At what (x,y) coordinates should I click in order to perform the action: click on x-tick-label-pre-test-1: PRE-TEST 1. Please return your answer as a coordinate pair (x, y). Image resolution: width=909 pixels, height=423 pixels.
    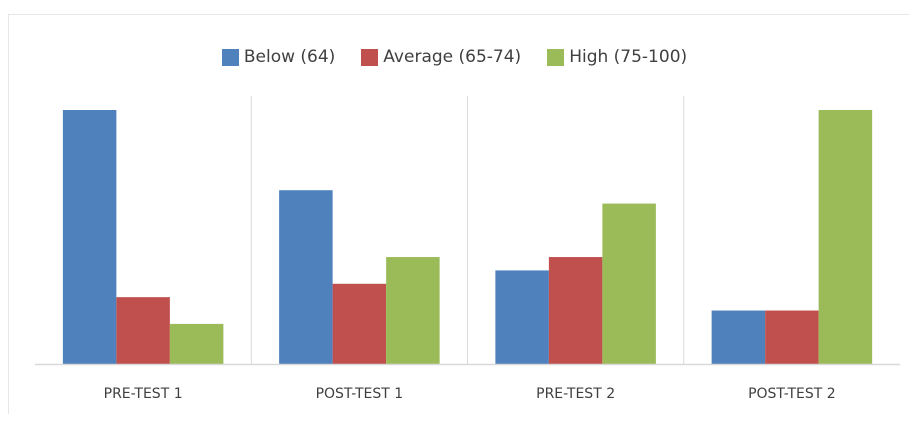
    Looking at the image, I should click on (143, 394).